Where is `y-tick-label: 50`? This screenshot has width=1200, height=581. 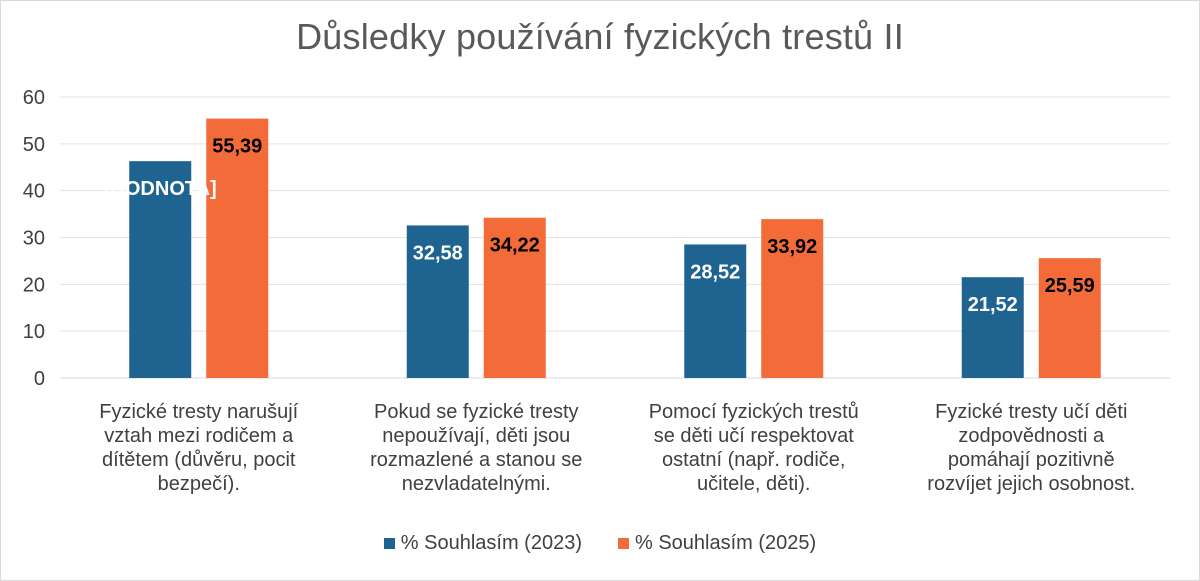 y-tick-label: 50 is located at coordinates (34, 145).